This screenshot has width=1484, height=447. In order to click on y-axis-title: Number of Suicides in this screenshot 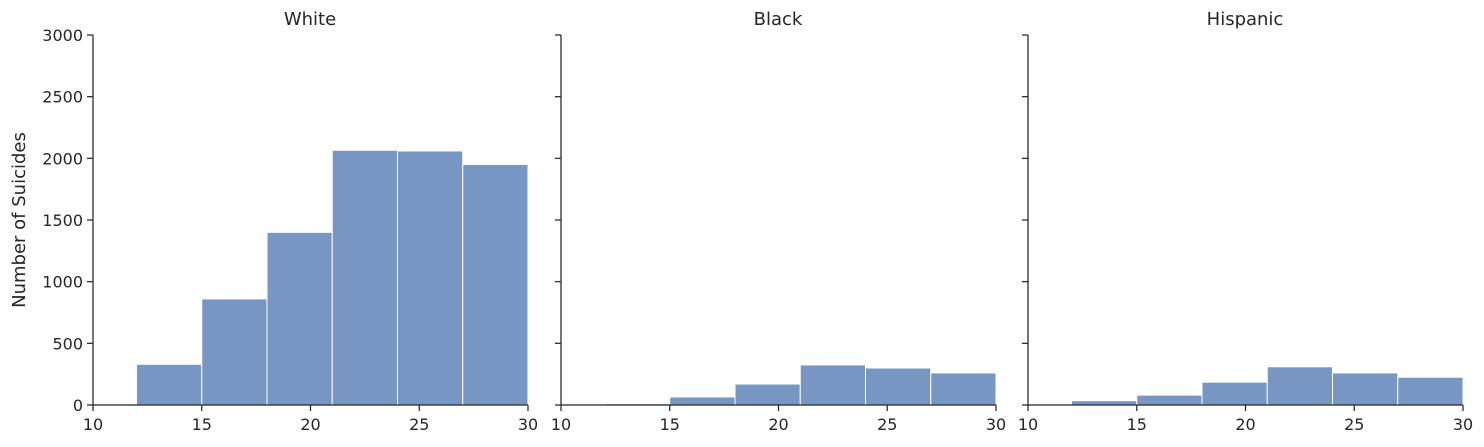, I will do `click(19, 220)`.